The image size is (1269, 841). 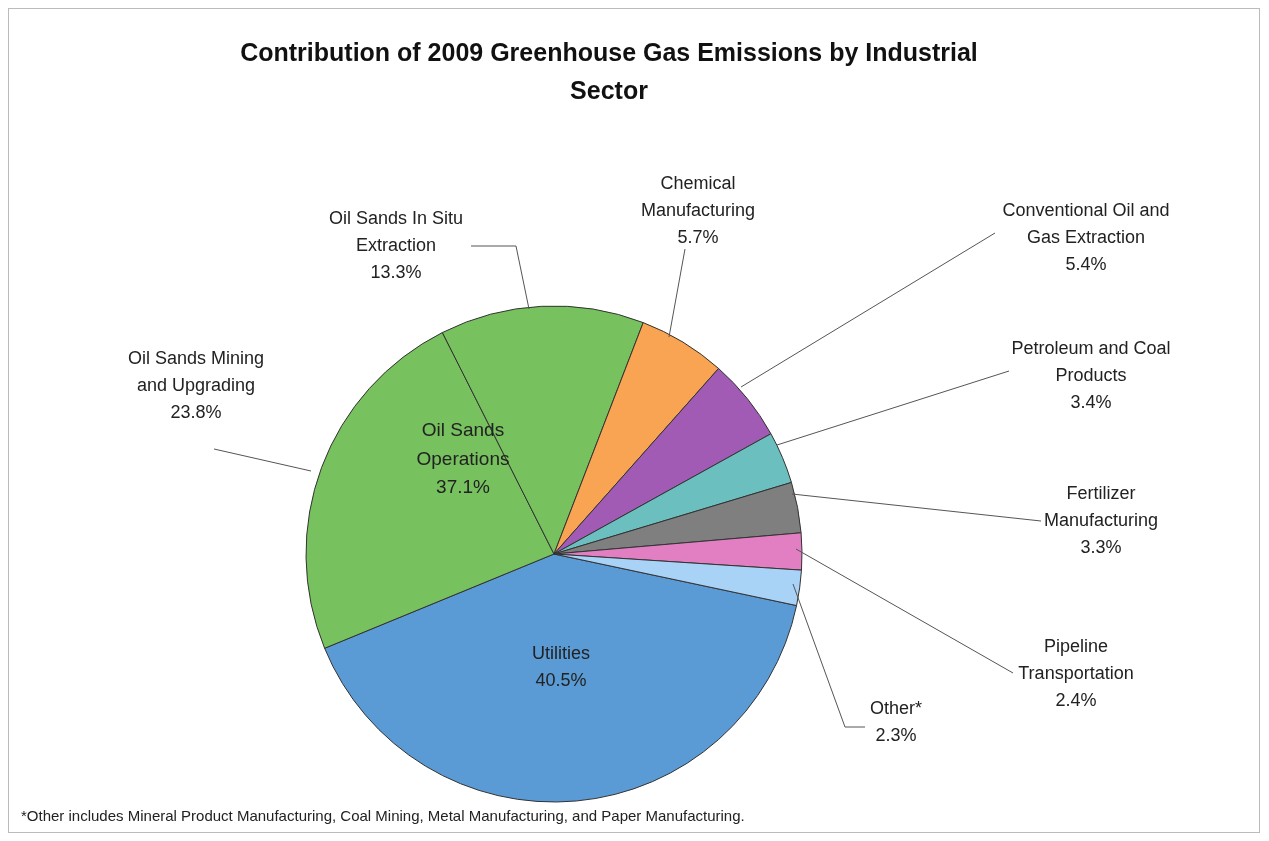 What do you see at coordinates (1101, 547) in the screenshot?
I see `data-label: 3.3%` at bounding box center [1101, 547].